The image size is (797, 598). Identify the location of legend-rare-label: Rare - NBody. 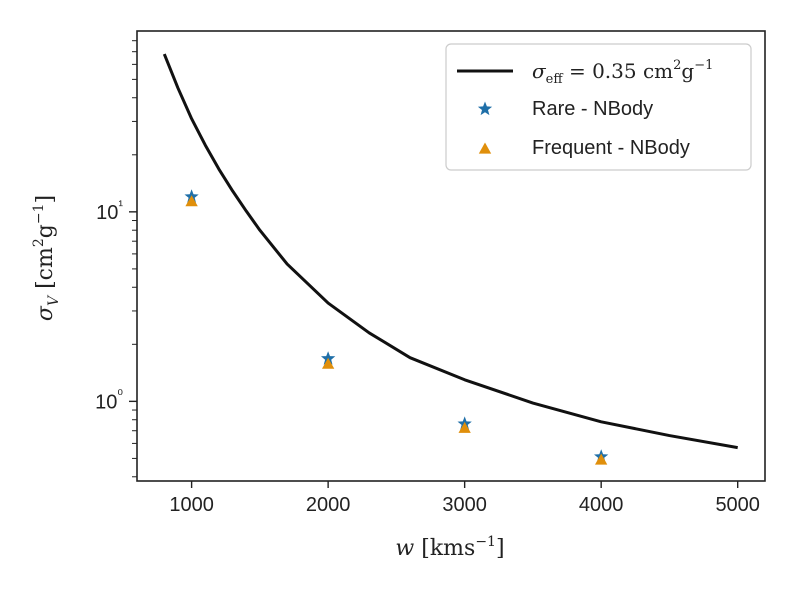
(592, 109).